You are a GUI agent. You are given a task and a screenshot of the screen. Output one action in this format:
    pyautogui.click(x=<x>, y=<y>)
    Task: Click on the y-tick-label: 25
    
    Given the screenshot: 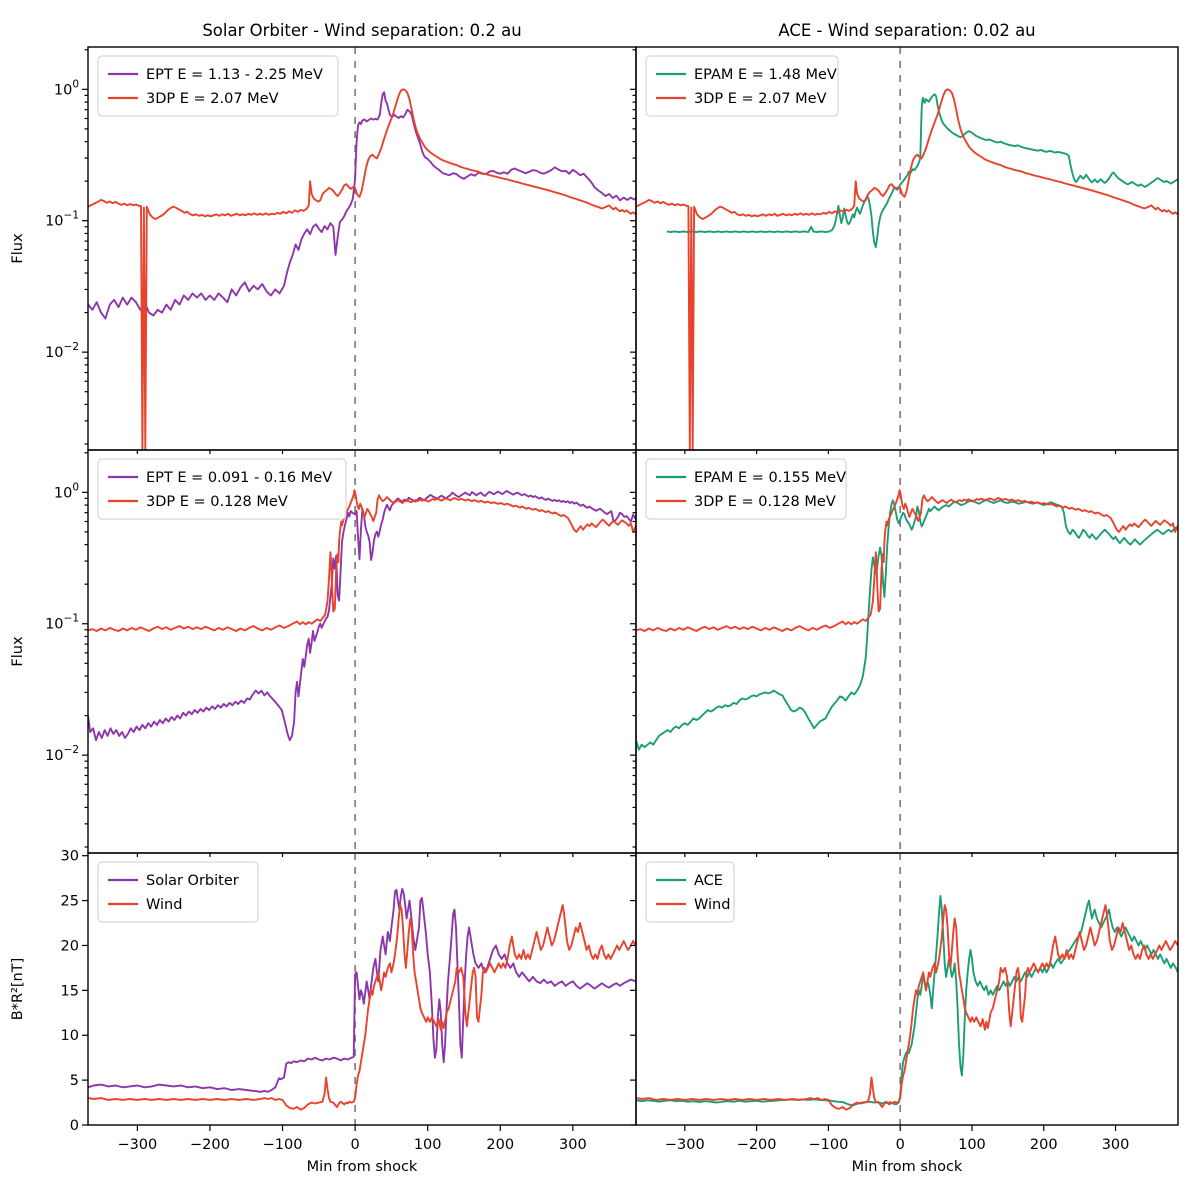 What is the action you would take?
    pyautogui.click(x=70, y=902)
    